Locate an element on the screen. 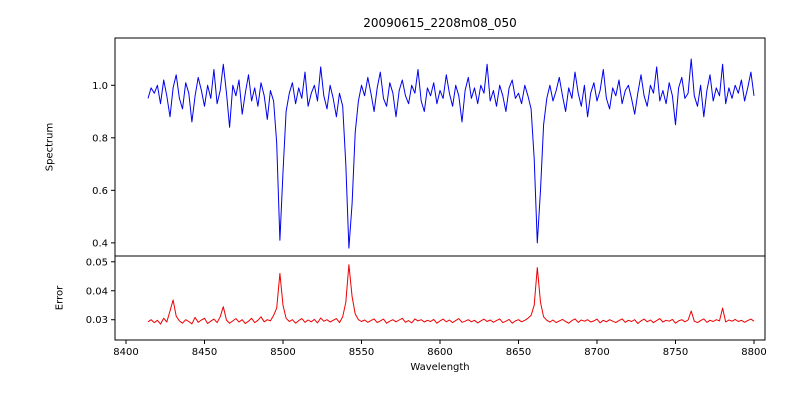 The height and width of the screenshot is (400, 800). x-tick-label: 8700 is located at coordinates (596, 352).